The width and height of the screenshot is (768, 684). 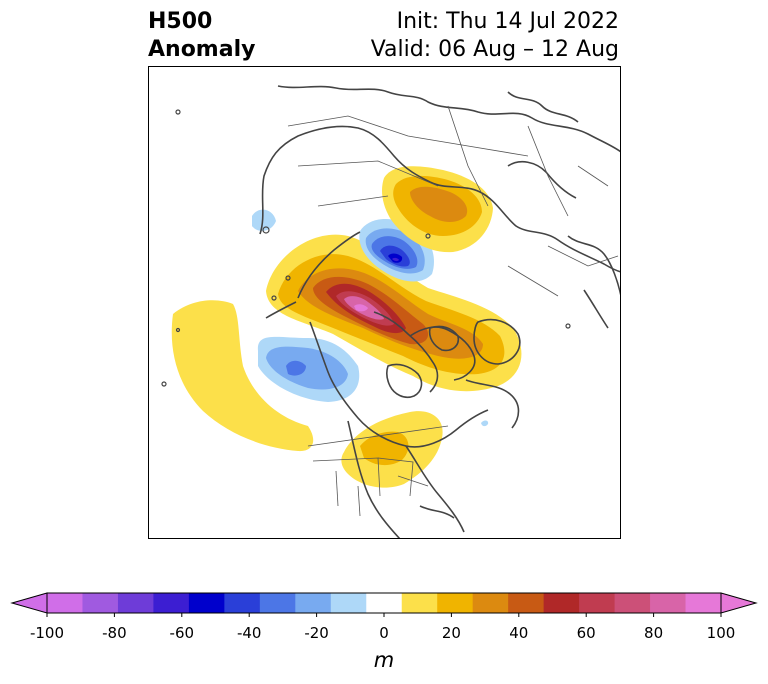 I want to click on colorbar-tick-label: 20, so click(x=451, y=633).